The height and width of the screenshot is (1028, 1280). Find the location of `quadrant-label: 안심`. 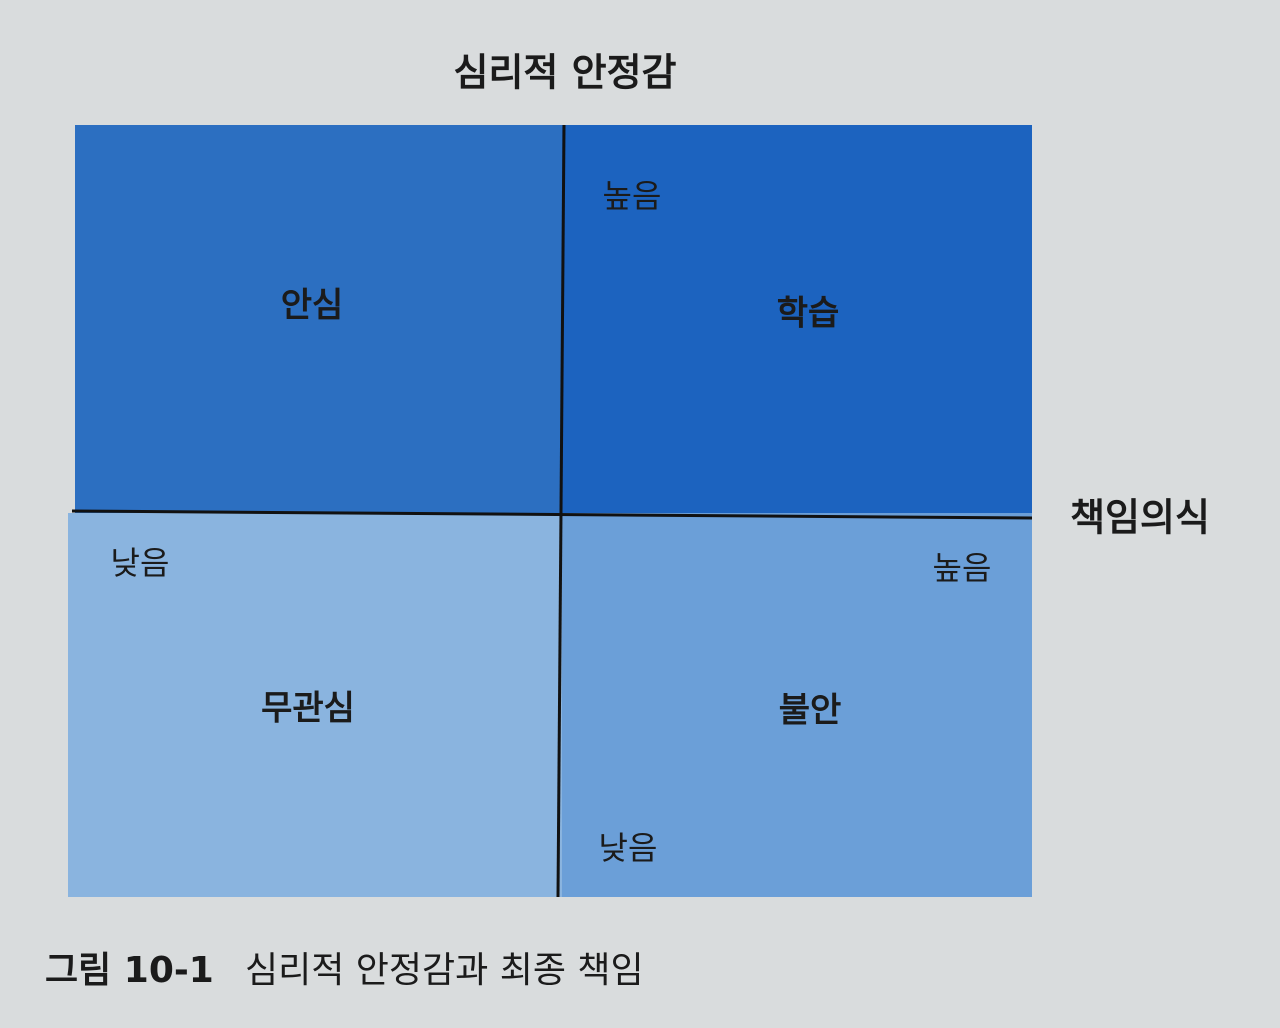

quadrant-label: 안심 is located at coordinates (312, 306).